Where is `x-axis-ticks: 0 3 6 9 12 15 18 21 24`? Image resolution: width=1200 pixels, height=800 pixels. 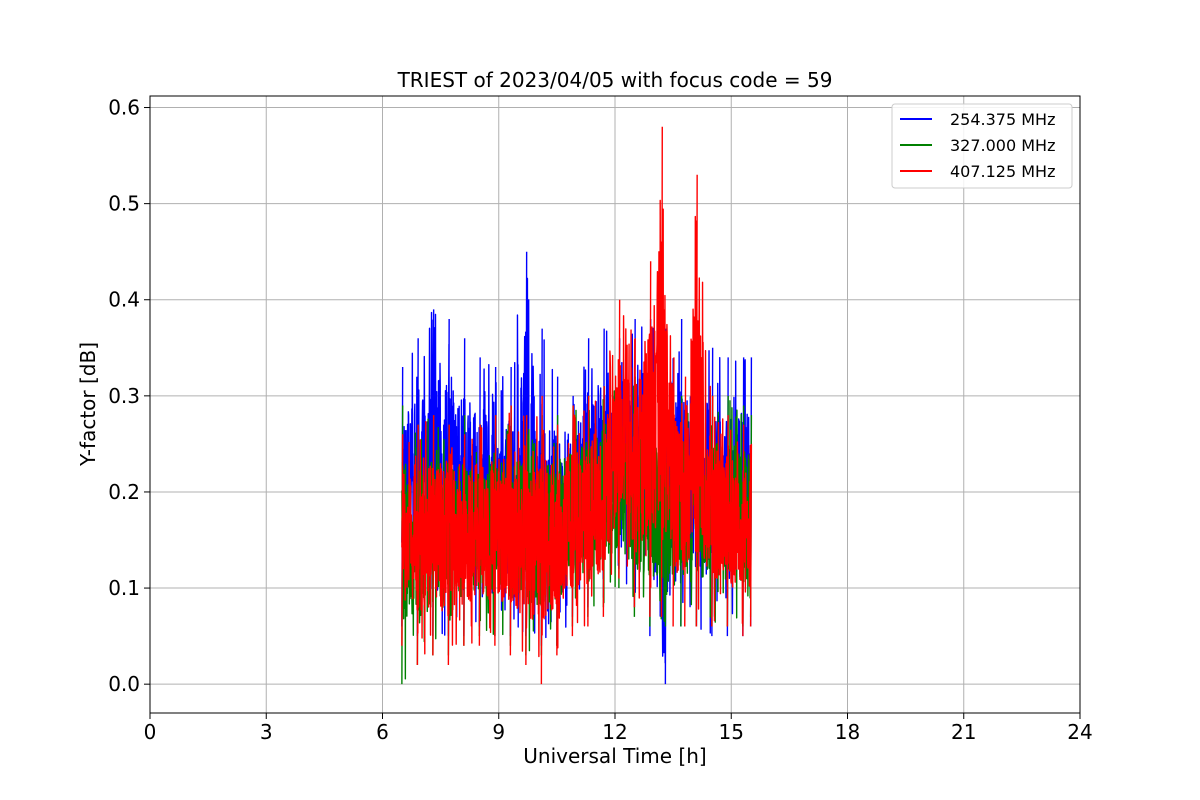 x-axis-ticks: 0 3 6 9 12 15 18 21 24 is located at coordinates (618, 728).